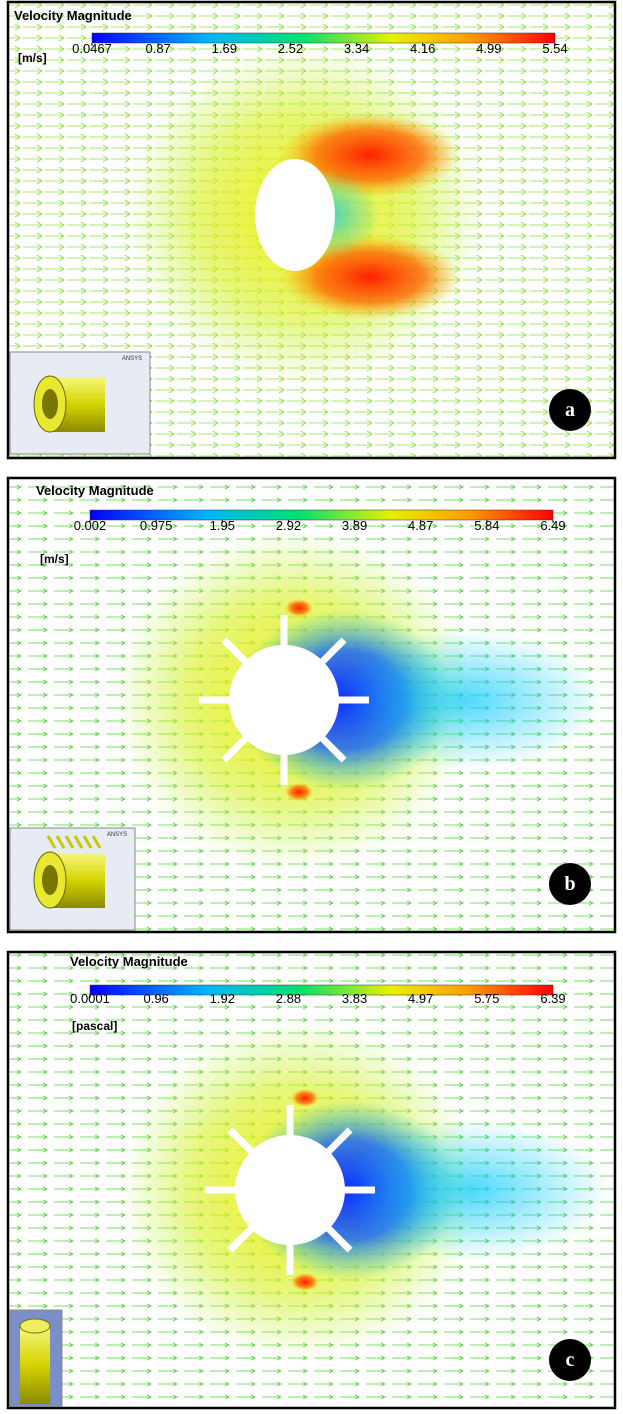 This screenshot has width=623, height=1414. What do you see at coordinates (157, 48) in the screenshot?
I see `colorbar-tick-label: 0.87` at bounding box center [157, 48].